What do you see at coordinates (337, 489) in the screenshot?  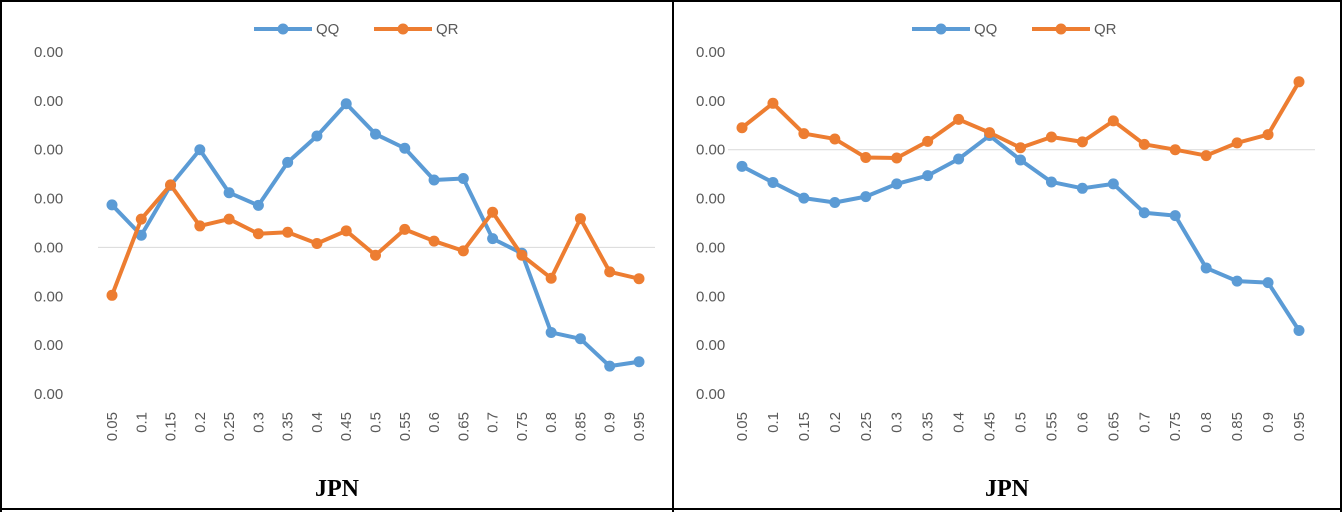 I see `chart-caption-left: JPN` at bounding box center [337, 489].